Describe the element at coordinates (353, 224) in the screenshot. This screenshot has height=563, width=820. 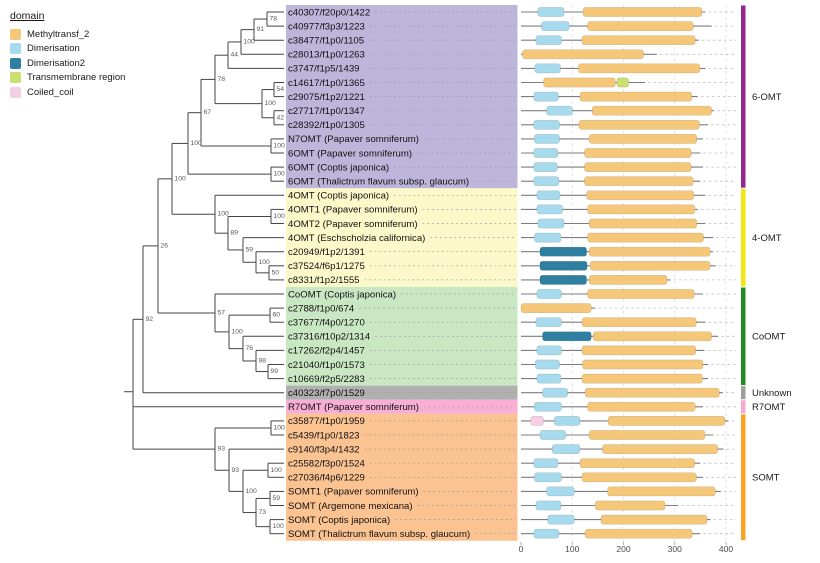
I see `tip-label: 4OMT2 (Papaver somniferum)` at that location.